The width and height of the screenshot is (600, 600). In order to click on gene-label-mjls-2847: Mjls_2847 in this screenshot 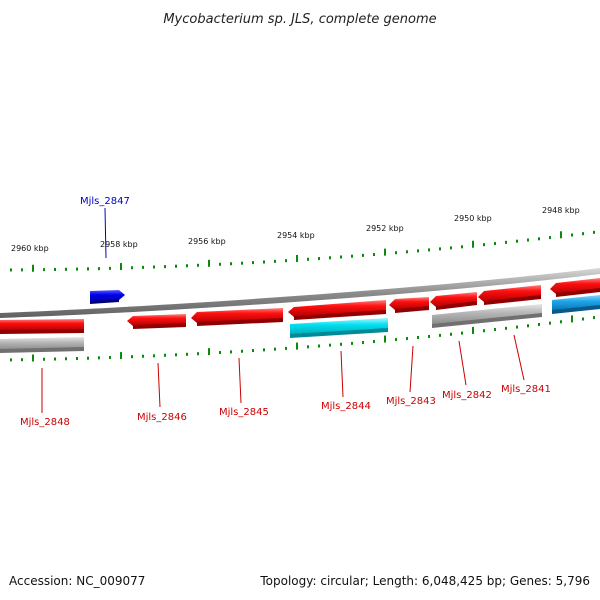, I will do `click(105, 201)`.